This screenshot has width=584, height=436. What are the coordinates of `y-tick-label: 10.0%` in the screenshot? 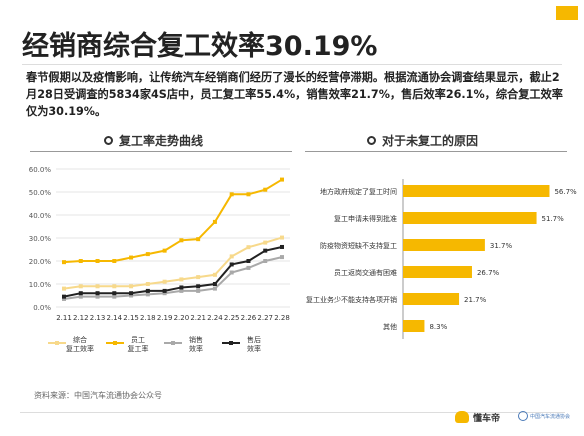 It's located at (40, 285).